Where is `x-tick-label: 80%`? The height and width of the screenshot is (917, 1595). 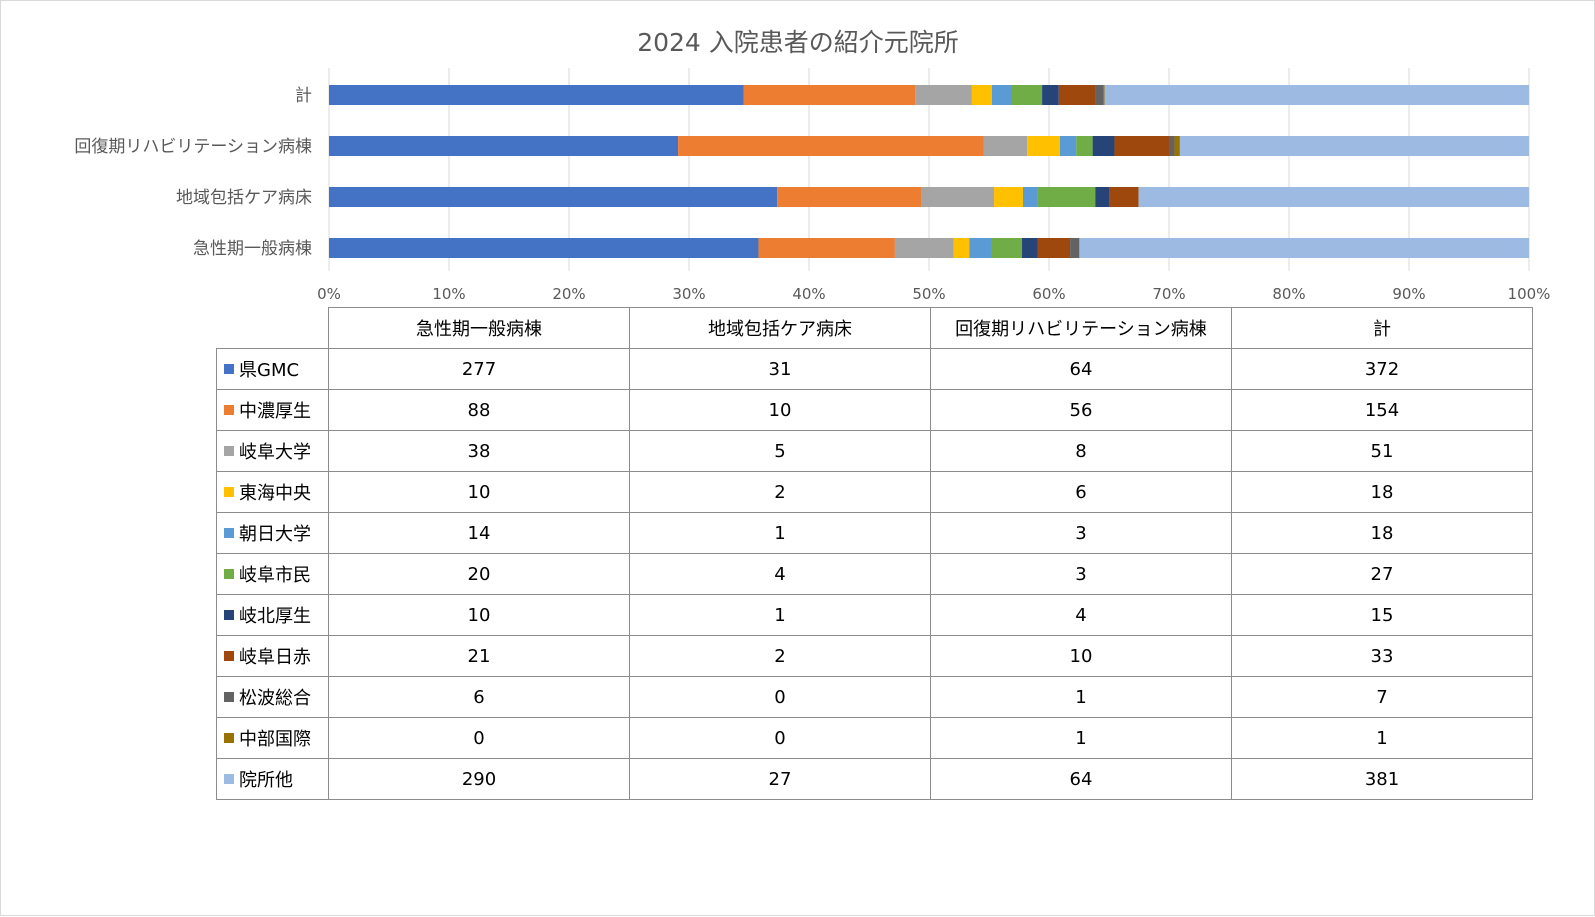
x-tick-label: 80% is located at coordinates (1288, 294).